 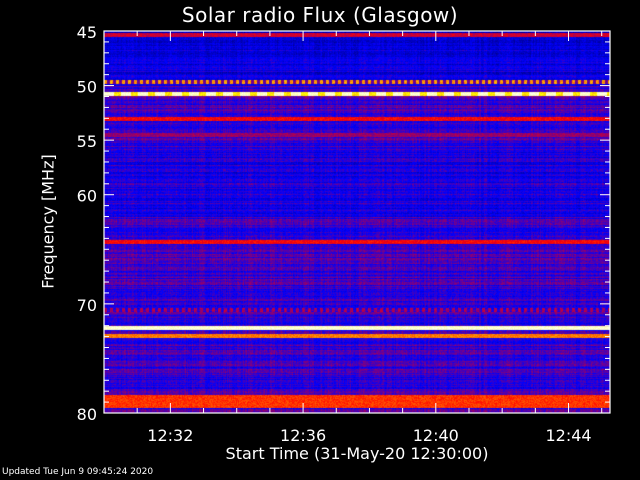 What do you see at coordinates (87, 32) in the screenshot?
I see `y-tick-label: 45` at bounding box center [87, 32].